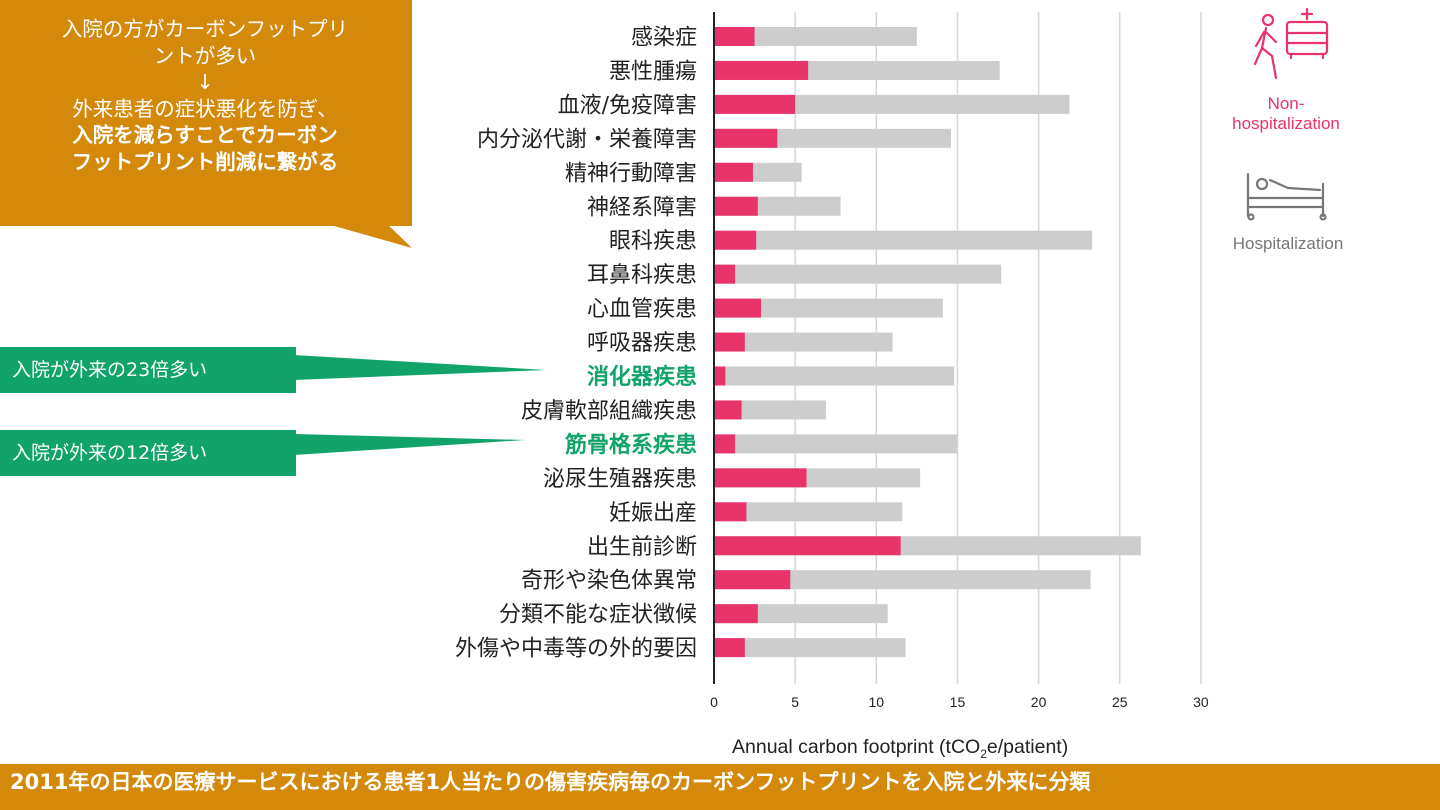  I want to click on category-label: 呼吸器疾患, so click(642, 343).